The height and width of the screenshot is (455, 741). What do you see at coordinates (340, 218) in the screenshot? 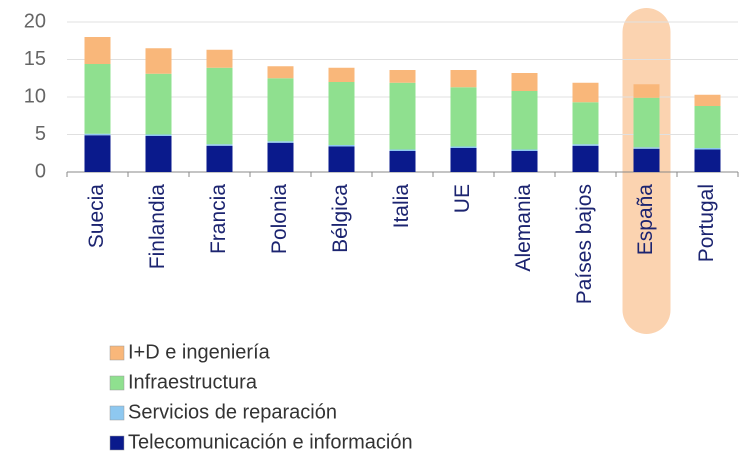
I see `x-tick-label: Bélgica` at bounding box center [340, 218].